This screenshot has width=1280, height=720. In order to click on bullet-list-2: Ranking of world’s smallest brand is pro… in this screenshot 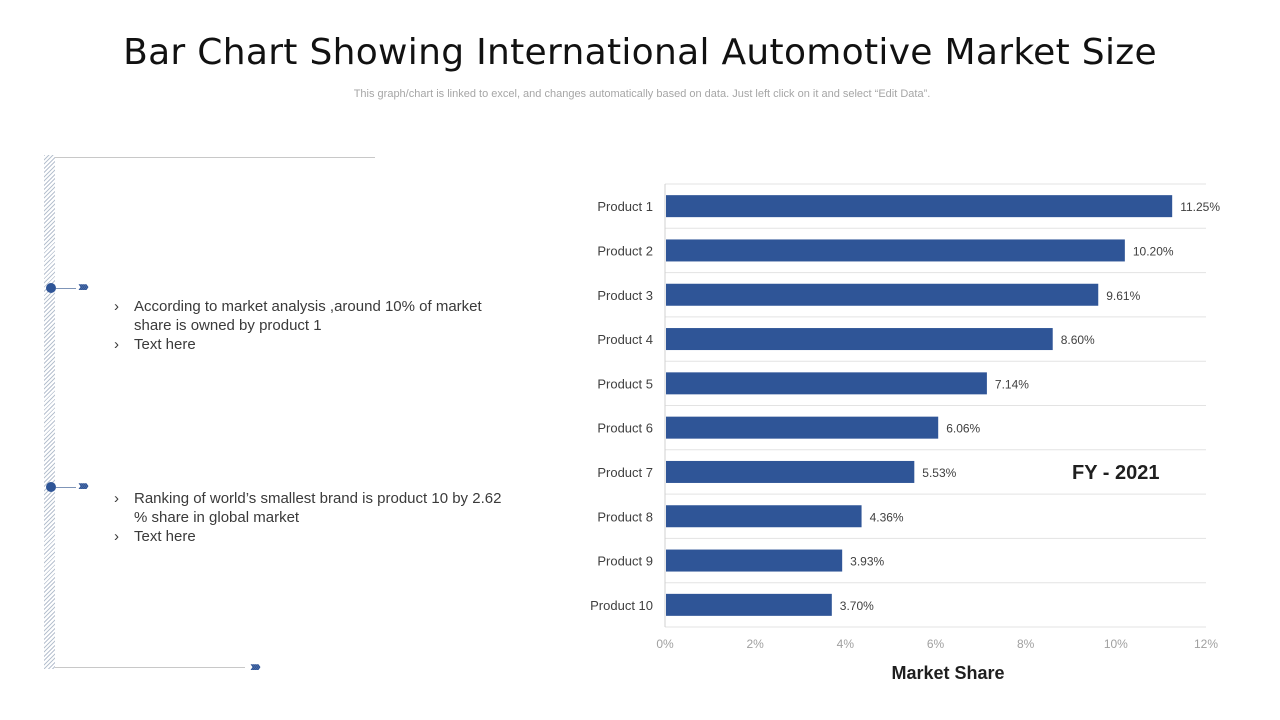, I will do `click(309, 517)`.